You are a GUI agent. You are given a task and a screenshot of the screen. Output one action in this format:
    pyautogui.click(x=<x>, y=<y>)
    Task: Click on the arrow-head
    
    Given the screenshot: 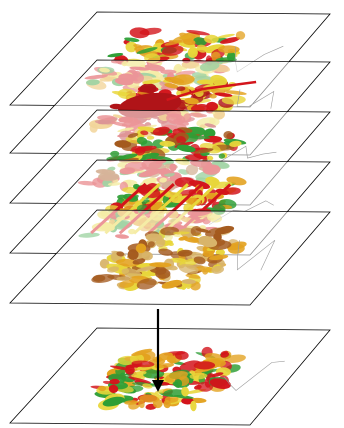 What is the action you would take?
    pyautogui.click(x=158, y=386)
    